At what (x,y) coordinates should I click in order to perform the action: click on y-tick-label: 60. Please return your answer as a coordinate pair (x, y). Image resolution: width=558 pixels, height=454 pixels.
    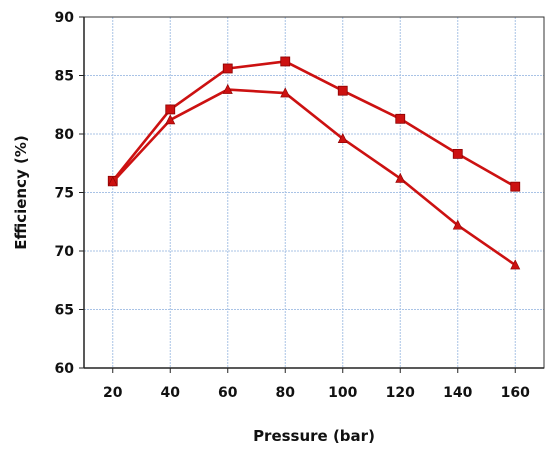
    Looking at the image, I should click on (65, 369).